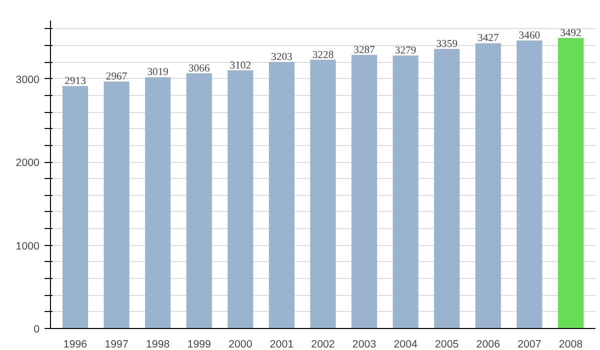  Describe the element at coordinates (364, 344) in the screenshot. I see `x-tick-label: 2003` at that location.